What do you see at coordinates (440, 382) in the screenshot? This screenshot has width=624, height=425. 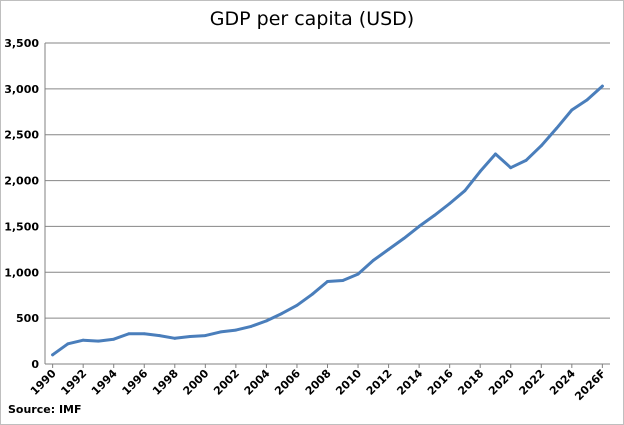 I see `x-tick-label: 2016` at bounding box center [440, 382].